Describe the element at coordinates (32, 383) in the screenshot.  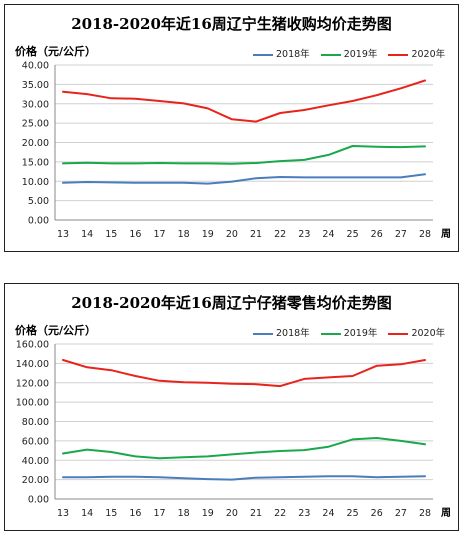
I see `y-tick-label: 120.00` at that location.